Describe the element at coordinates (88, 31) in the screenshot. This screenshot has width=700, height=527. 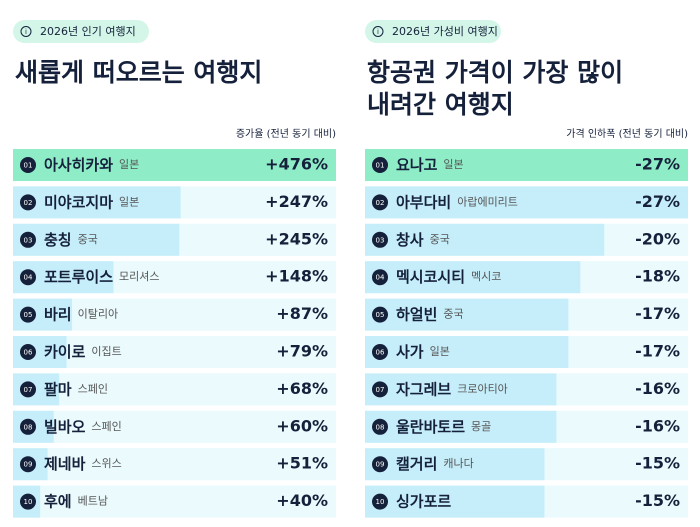
I see `badge-text: 2026년 인기 여행지` at that location.